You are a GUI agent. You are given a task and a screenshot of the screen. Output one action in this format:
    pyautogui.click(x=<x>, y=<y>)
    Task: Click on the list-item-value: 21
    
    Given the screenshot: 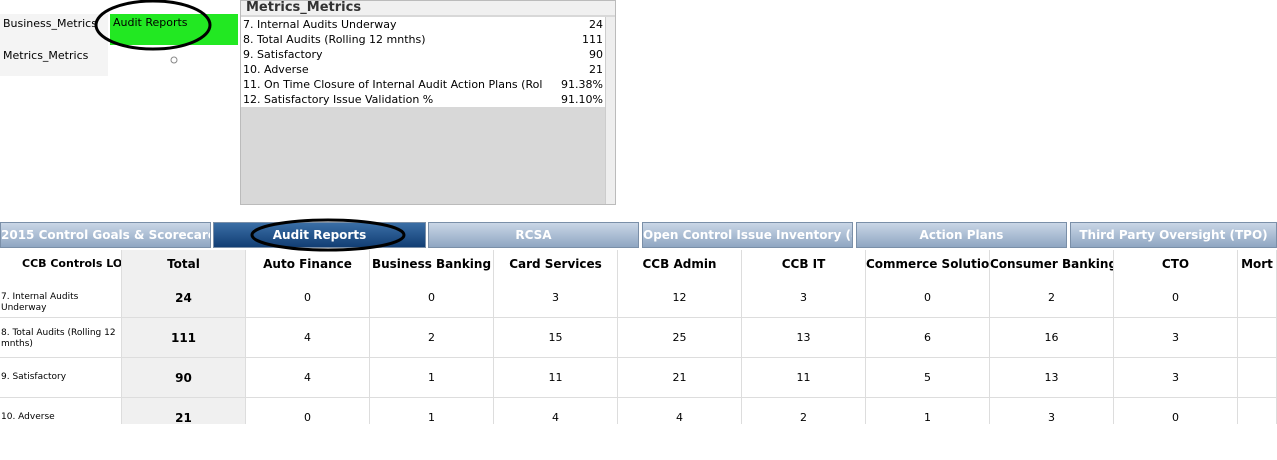 What is the action you would take?
    pyautogui.click(x=596, y=69)
    